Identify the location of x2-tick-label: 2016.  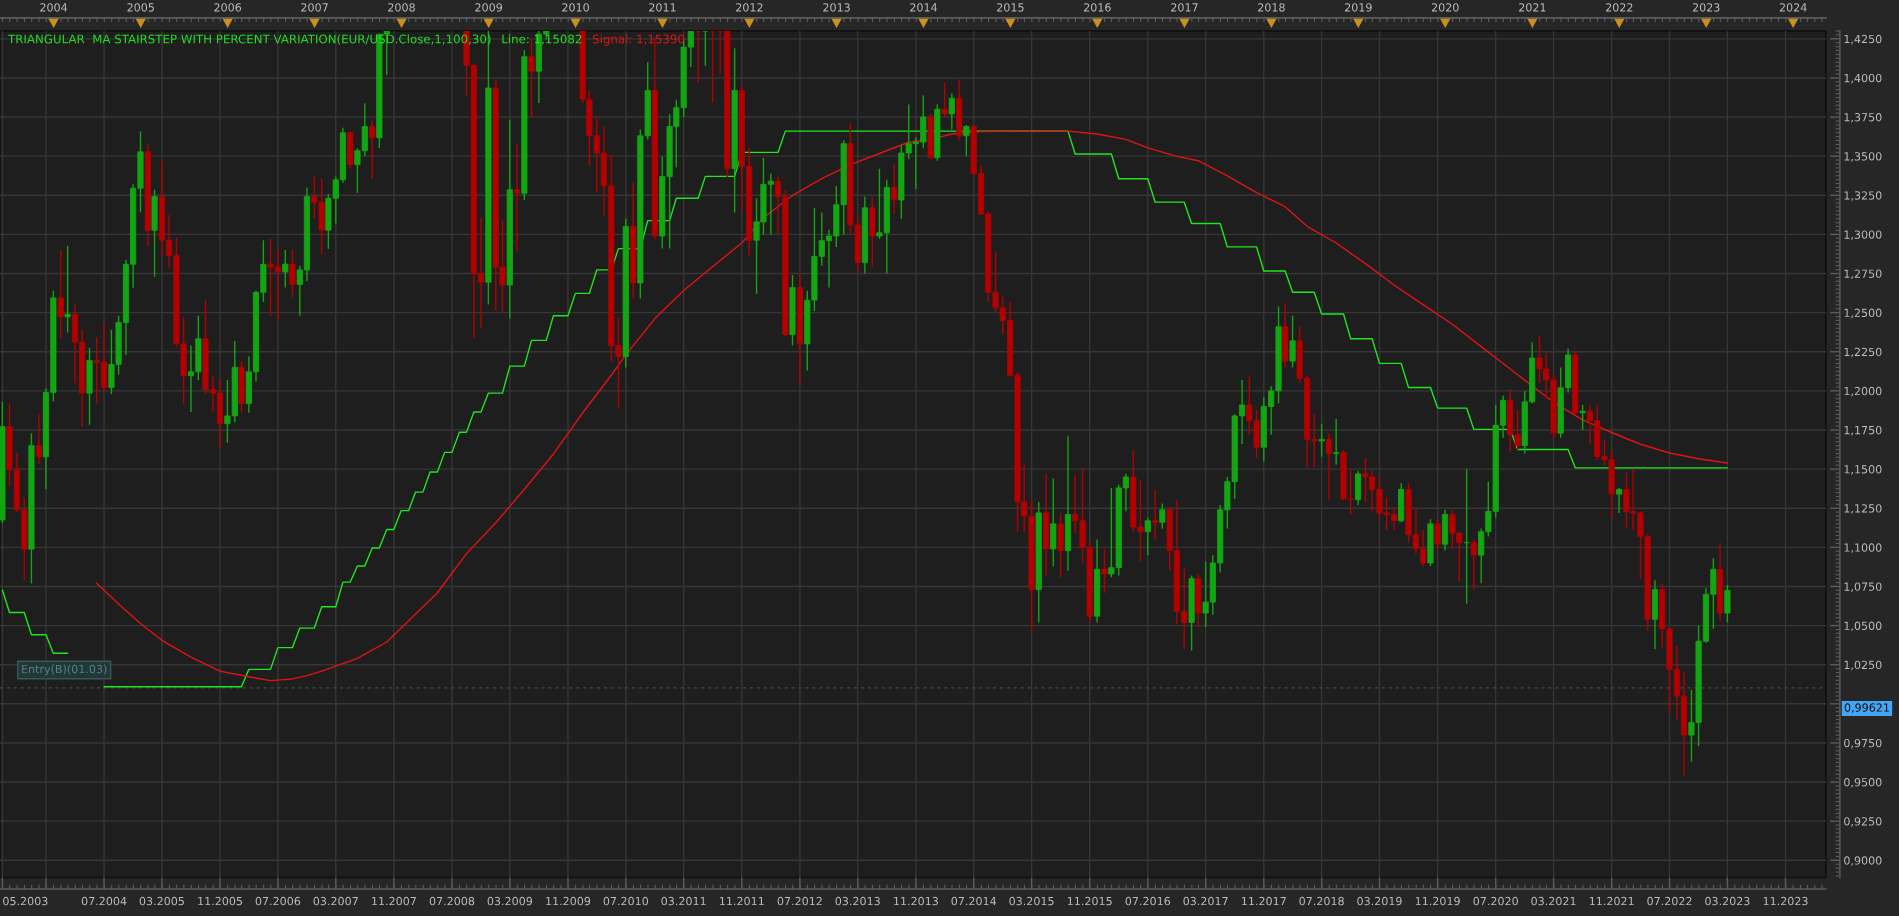
(1097, 7).